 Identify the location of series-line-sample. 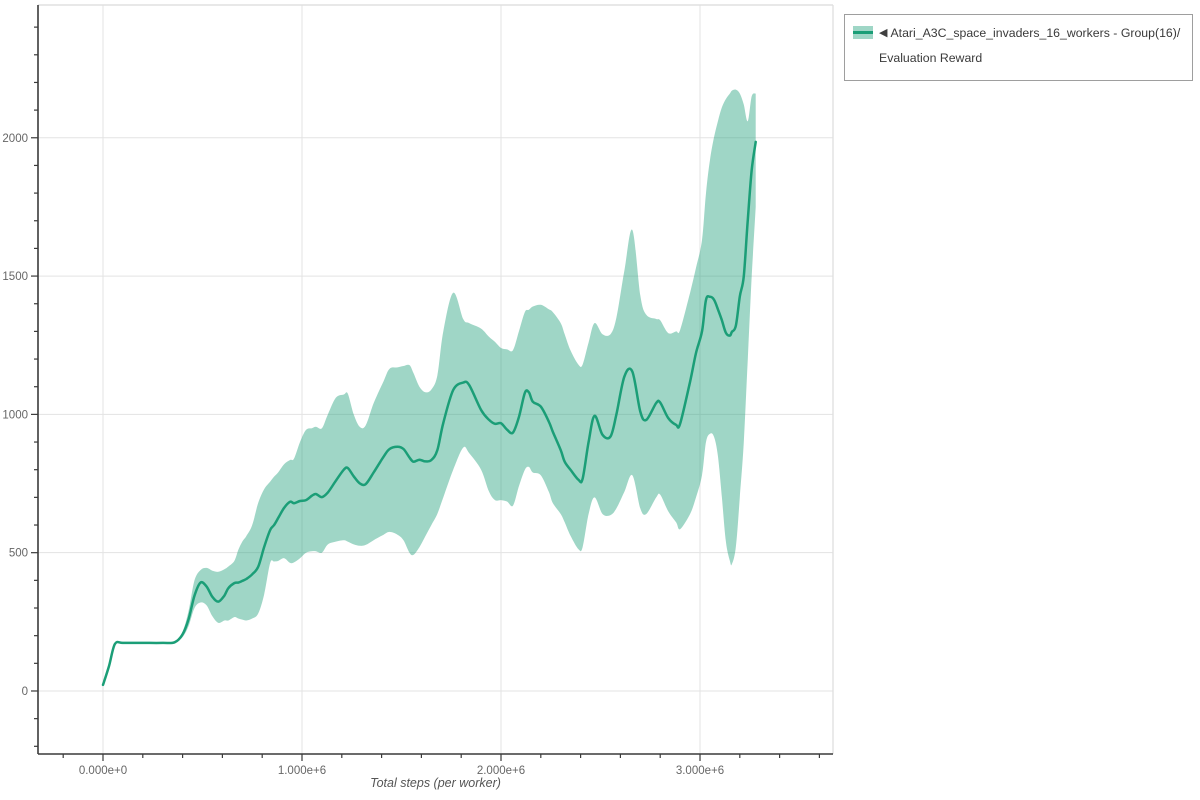
(863, 32).